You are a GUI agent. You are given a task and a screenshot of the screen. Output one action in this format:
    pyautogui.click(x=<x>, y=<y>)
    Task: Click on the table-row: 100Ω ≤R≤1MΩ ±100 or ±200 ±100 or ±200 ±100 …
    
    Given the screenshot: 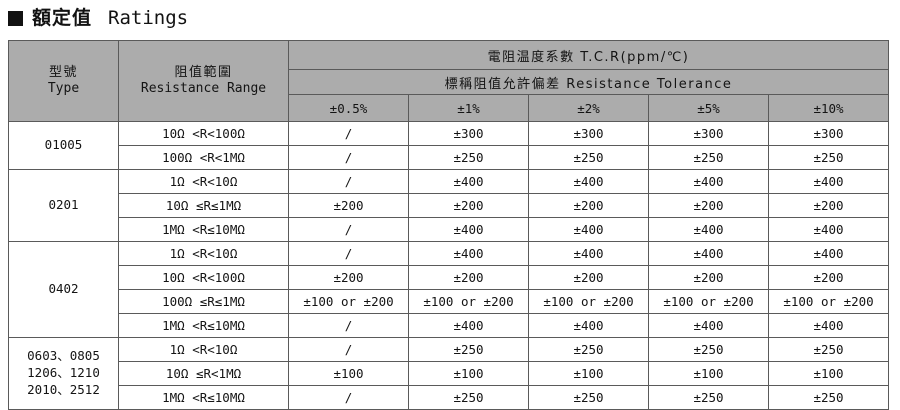 What is the action you would take?
    pyautogui.click(x=449, y=301)
    